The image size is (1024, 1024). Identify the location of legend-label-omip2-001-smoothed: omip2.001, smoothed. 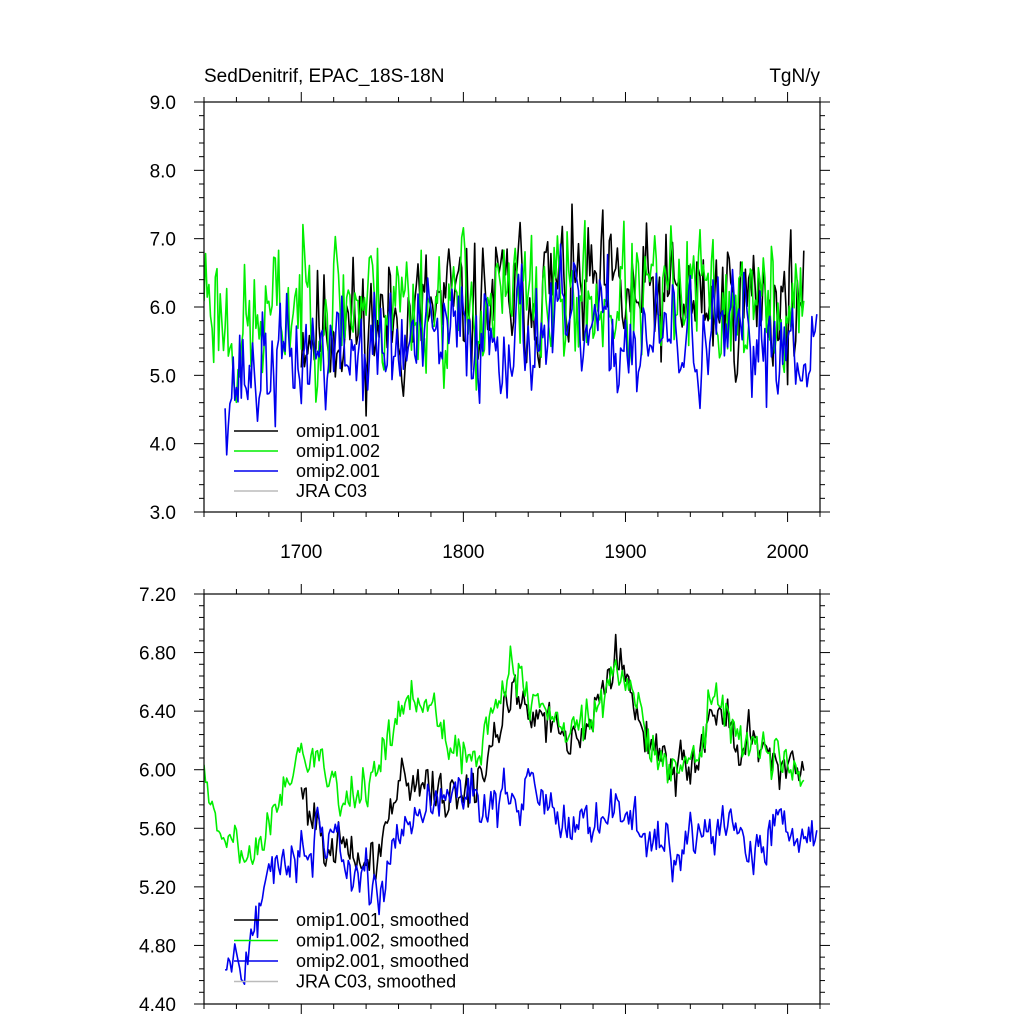
(382, 961).